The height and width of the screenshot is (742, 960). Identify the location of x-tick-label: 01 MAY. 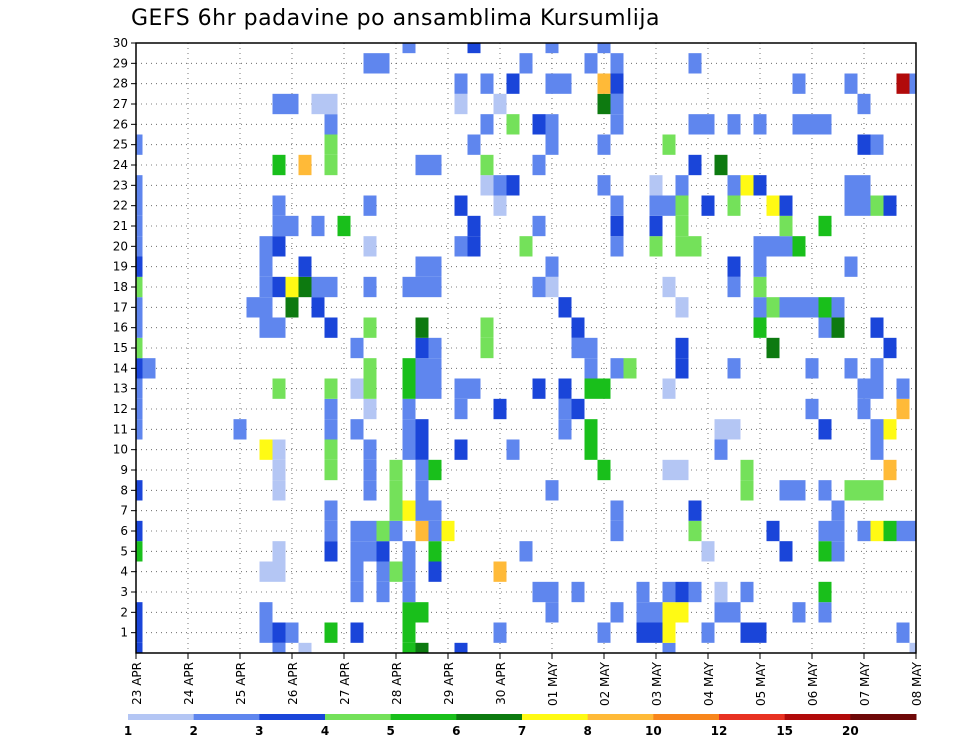
(553, 683).